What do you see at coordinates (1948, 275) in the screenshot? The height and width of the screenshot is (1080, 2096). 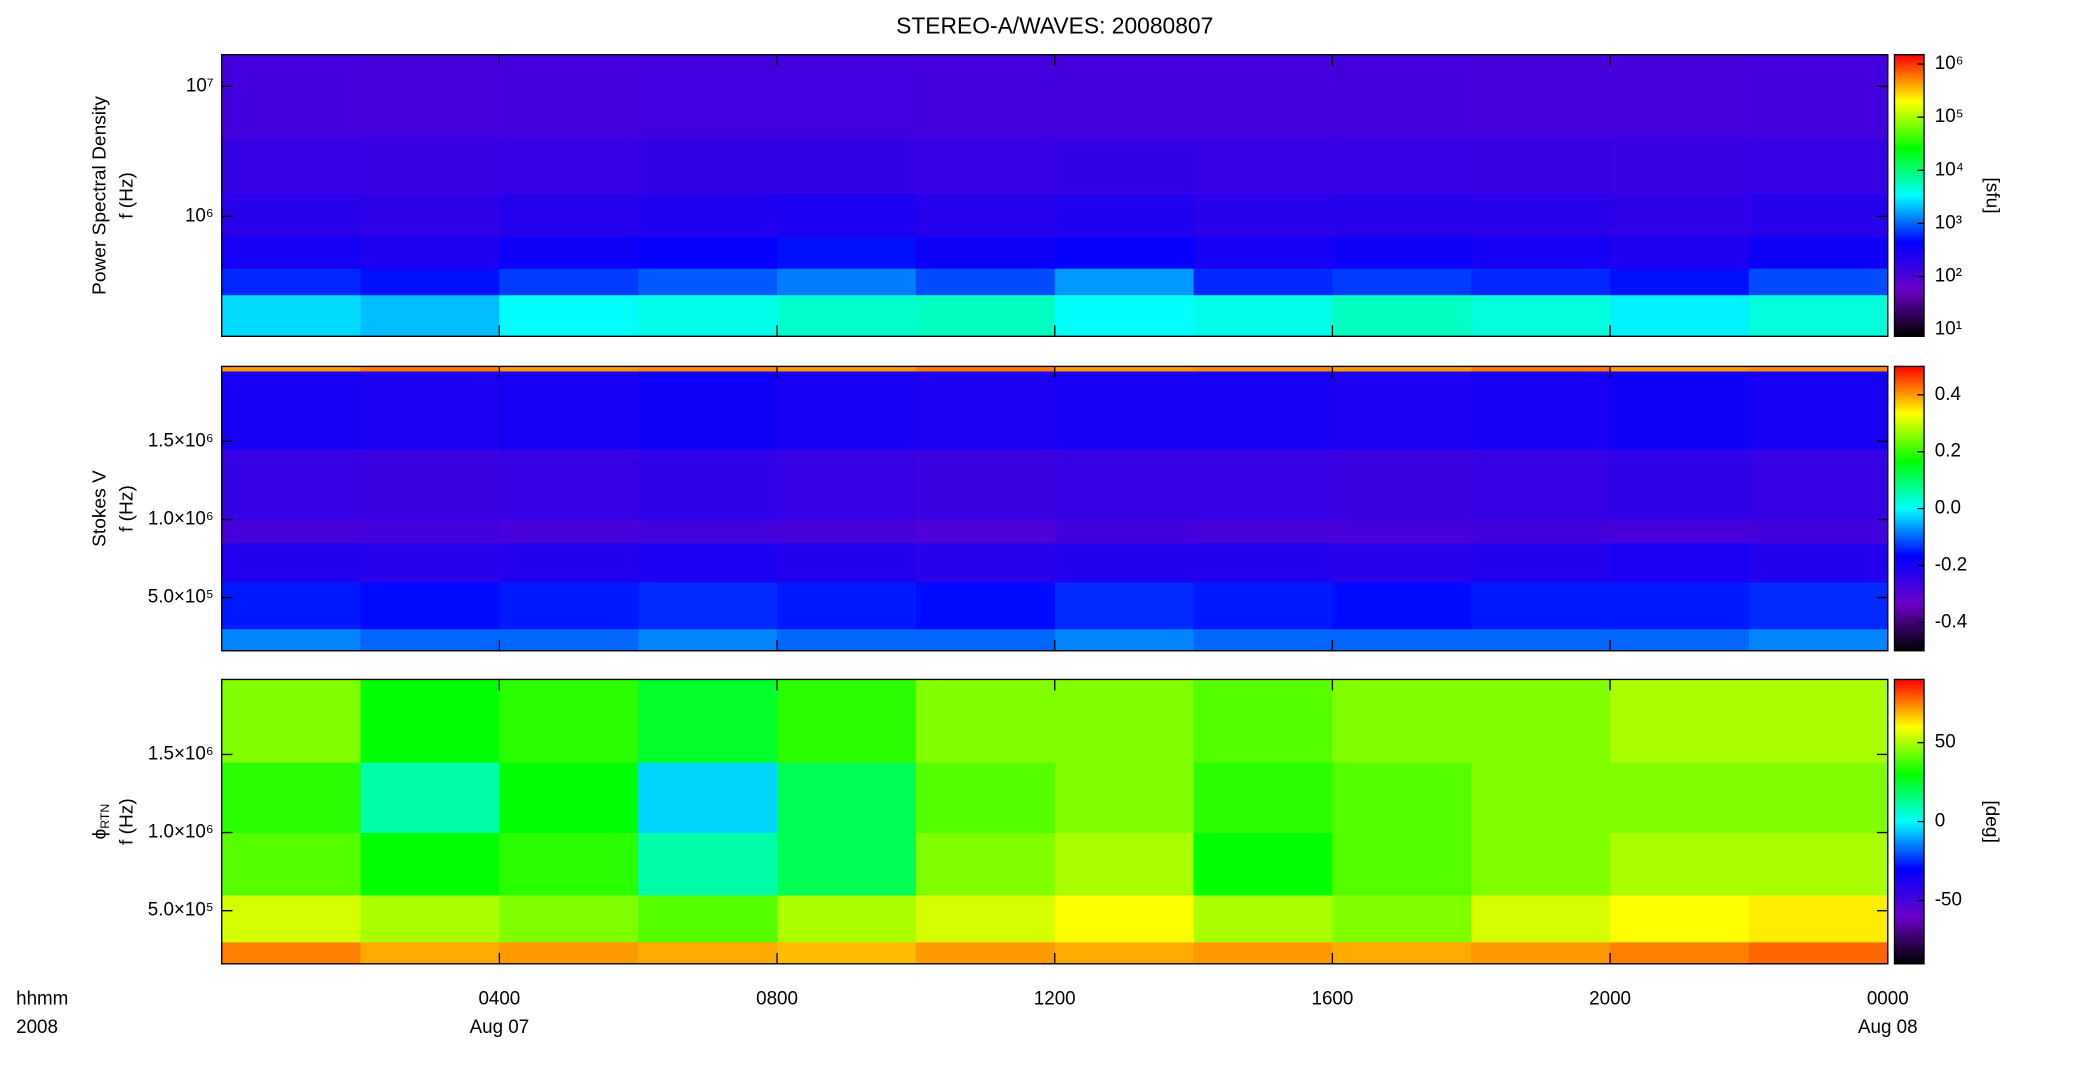 I see `colorbar-tick-label: 10²` at bounding box center [1948, 275].